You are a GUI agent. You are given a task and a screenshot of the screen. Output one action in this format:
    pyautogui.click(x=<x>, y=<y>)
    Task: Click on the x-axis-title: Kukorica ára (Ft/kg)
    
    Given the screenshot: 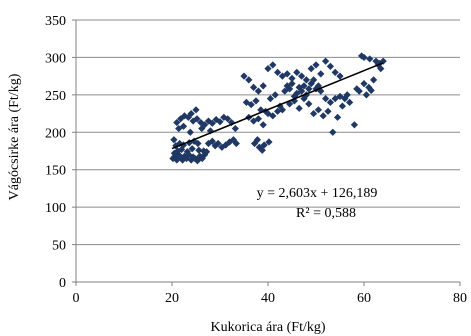 What is the action you would take?
    pyautogui.click(x=267, y=327)
    